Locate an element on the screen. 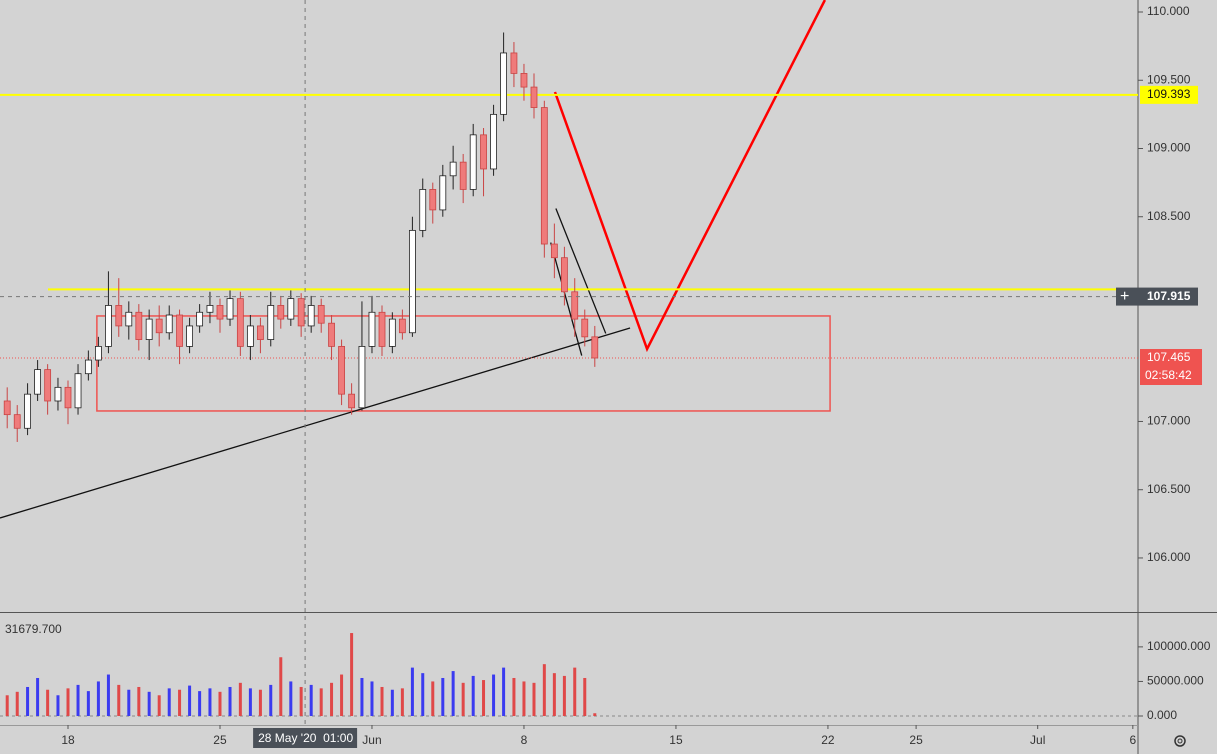 Image resolution: width=1217 pixels, height=754 pixels. volume-tick-label: 0.000 is located at coordinates (1162, 715).